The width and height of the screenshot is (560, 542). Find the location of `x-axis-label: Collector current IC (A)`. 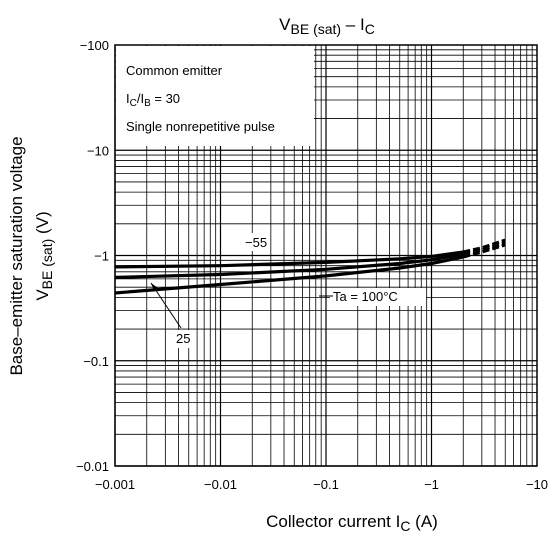

x-axis-label: Collector current IC (A) is located at coordinates (352, 523).